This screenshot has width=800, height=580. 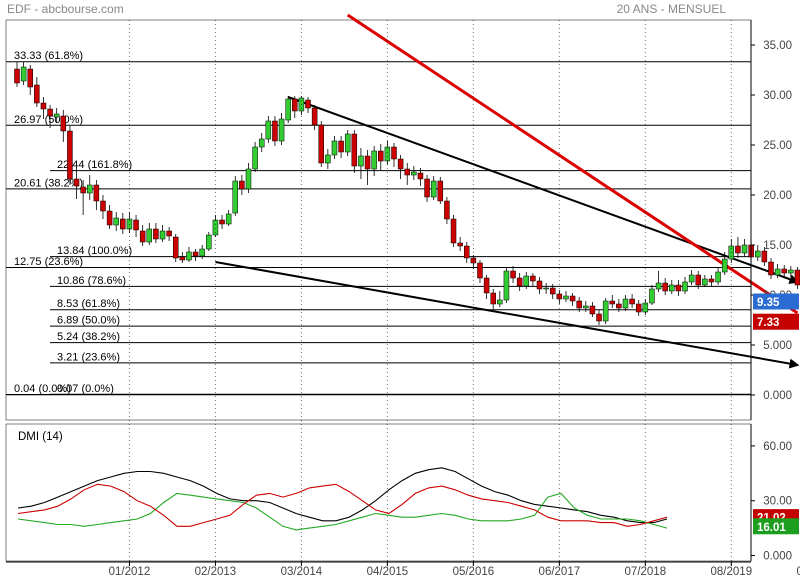 What do you see at coordinates (777, 447) in the screenshot?
I see `dmi-axis-label: 60.00` at bounding box center [777, 447].